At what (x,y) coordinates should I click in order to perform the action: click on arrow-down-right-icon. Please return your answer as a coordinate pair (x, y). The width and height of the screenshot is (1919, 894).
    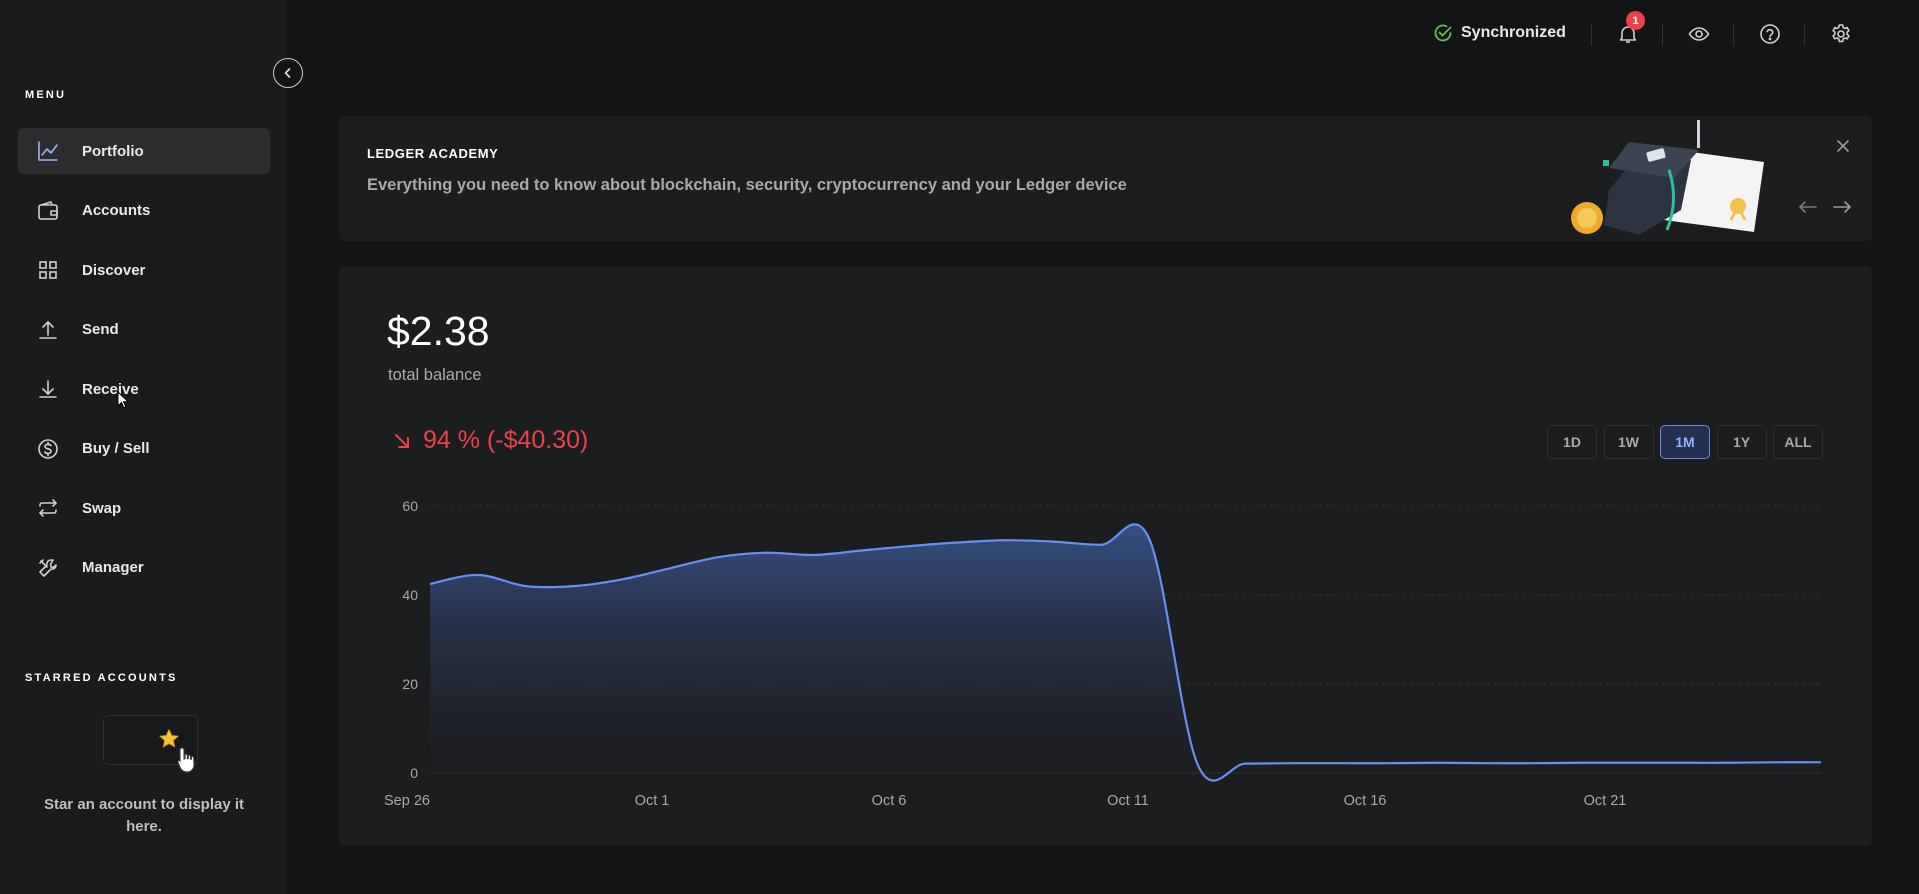
    Looking at the image, I should click on (402, 441).